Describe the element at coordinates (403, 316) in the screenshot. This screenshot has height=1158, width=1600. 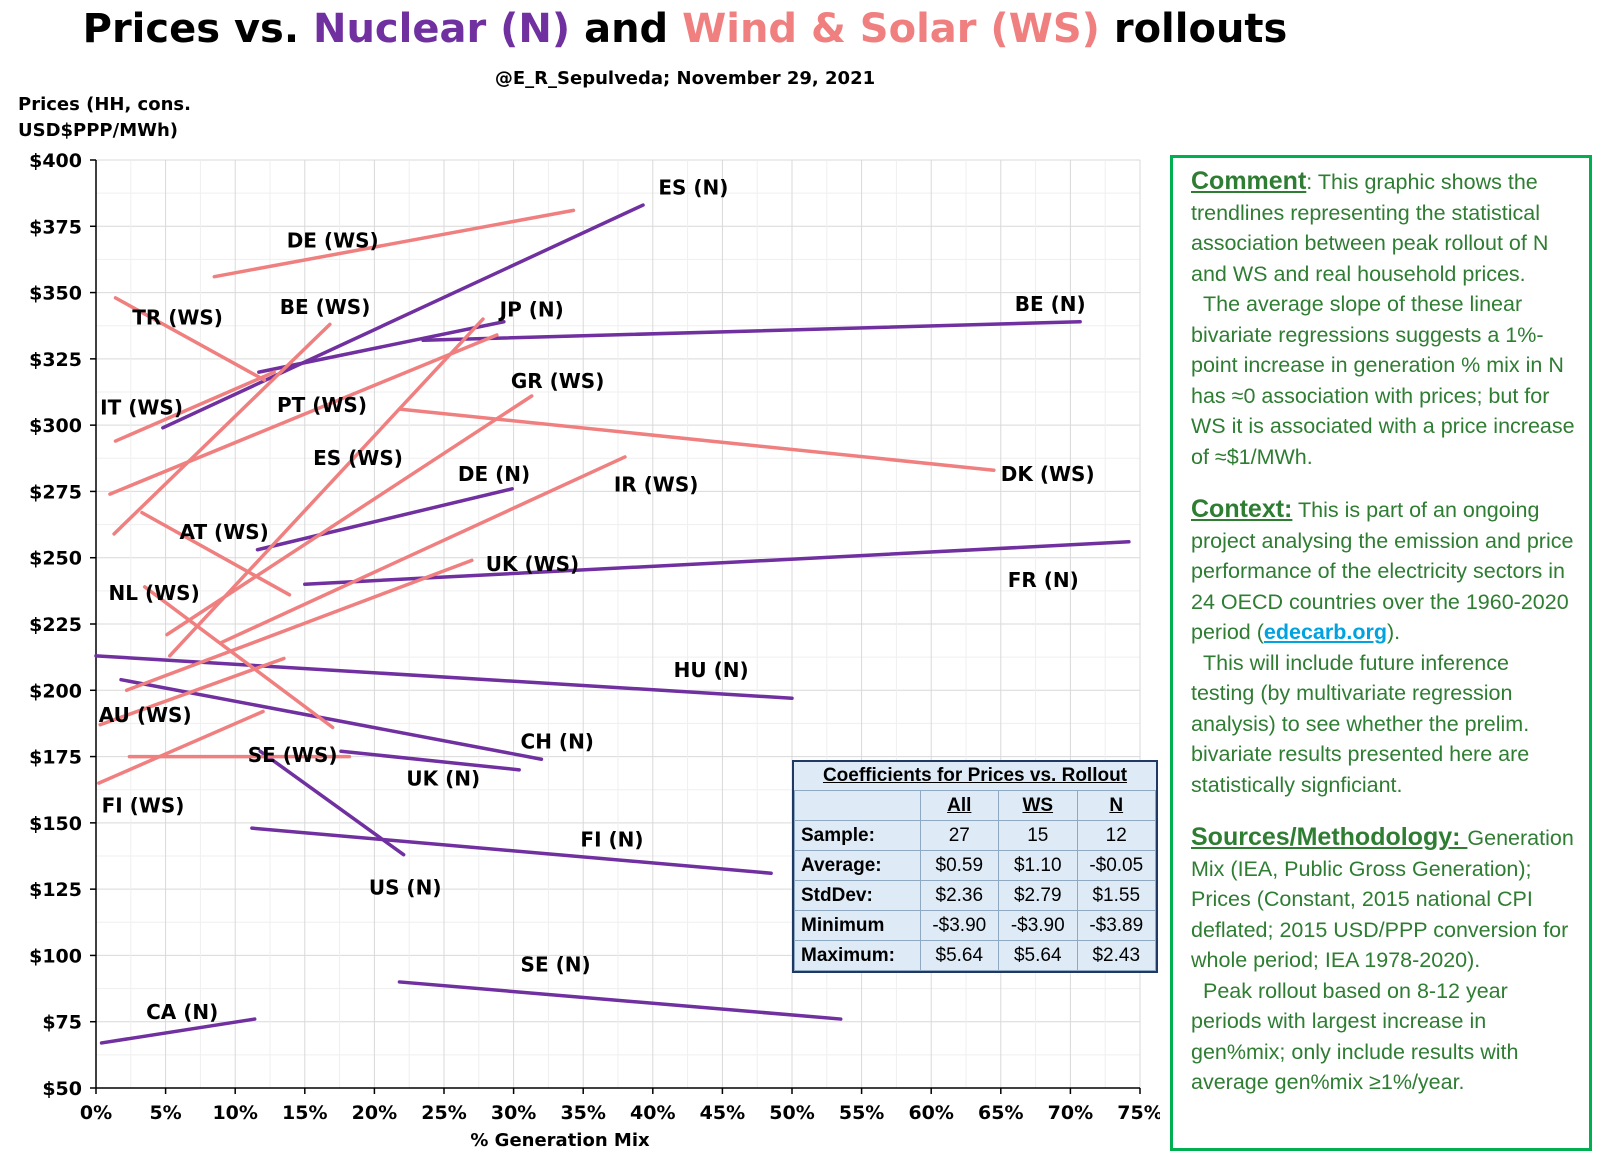
I see `trendline-es-n` at that location.